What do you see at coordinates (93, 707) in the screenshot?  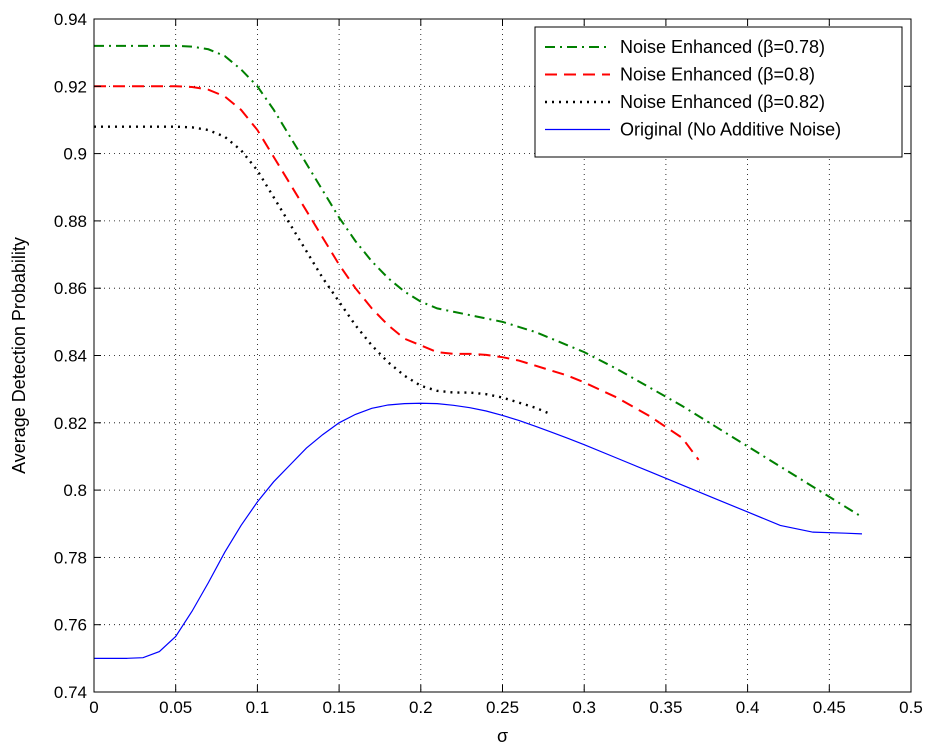 I see `x-tick-label: 0` at bounding box center [93, 707].